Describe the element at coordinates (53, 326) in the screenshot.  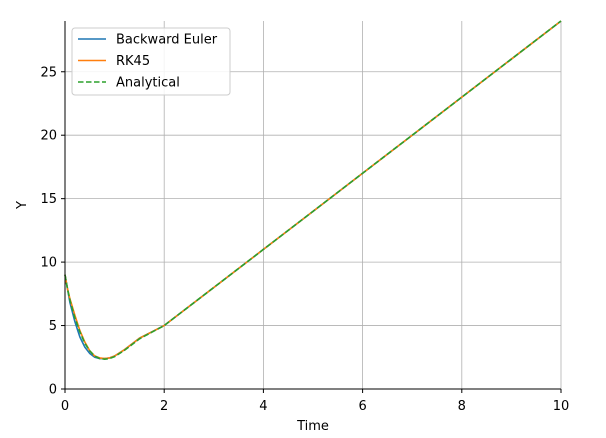
I see `y-tick-label: 5` at that location.